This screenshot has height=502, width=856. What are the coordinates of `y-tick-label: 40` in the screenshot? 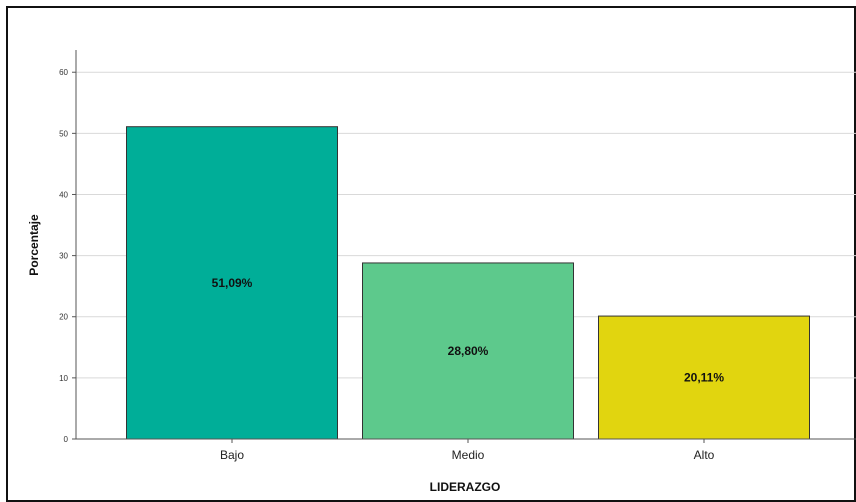 It's located at (63, 194).